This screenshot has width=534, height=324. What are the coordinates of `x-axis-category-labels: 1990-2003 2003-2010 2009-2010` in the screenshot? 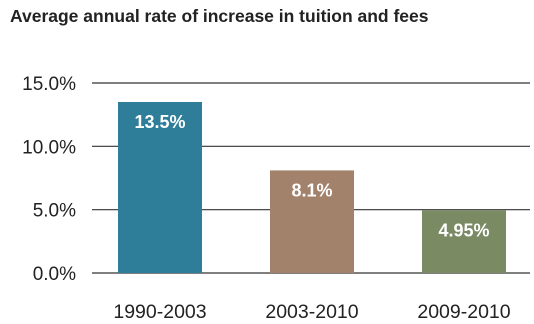 It's located at (311, 312).